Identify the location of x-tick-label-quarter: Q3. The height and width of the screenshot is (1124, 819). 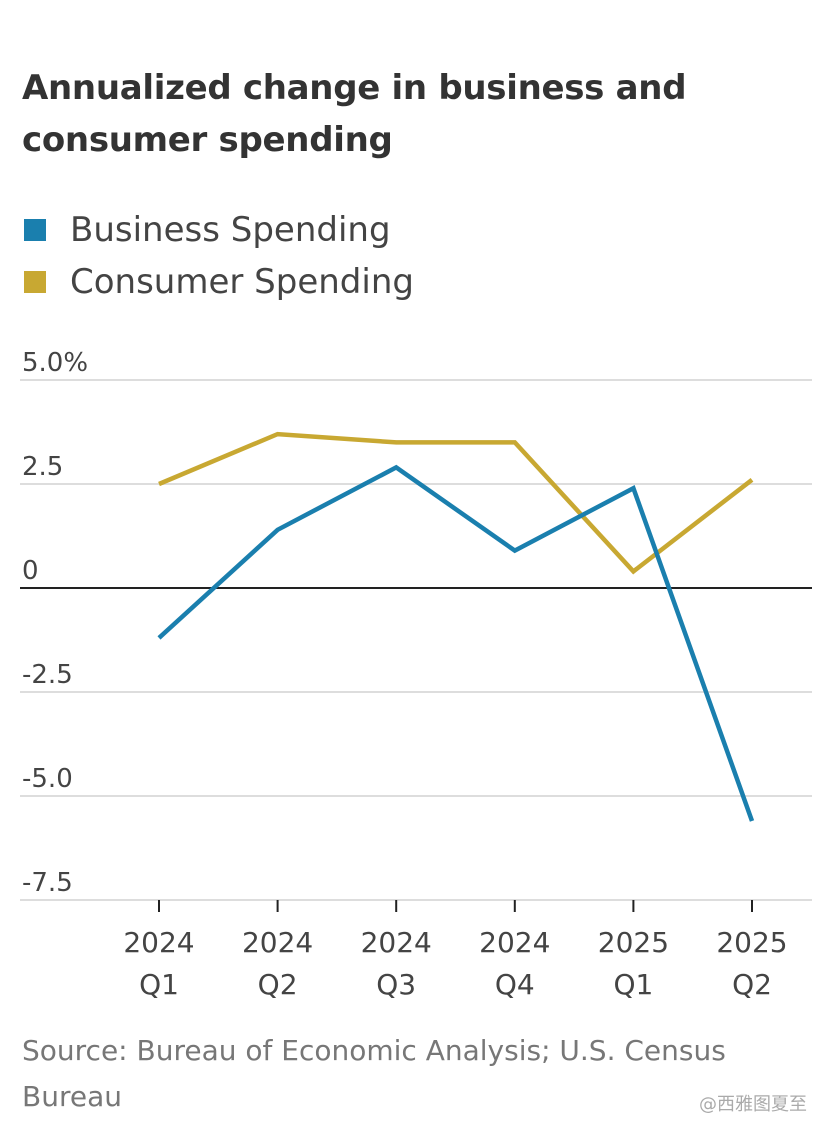
(396, 984).